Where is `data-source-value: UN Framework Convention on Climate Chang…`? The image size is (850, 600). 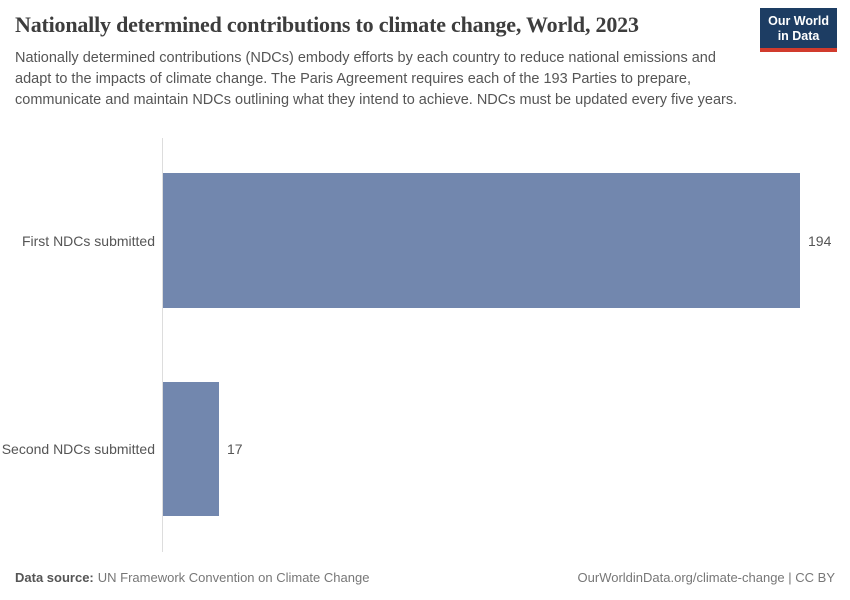 data-source-value: UN Framework Convention on Climate Chang… is located at coordinates (233, 577).